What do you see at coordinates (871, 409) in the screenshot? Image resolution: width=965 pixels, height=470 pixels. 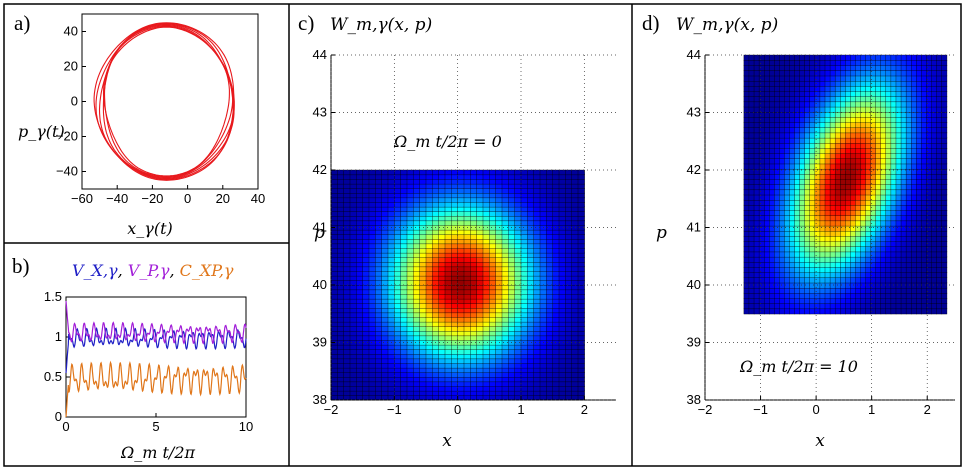 I see `x-tick-label: 1` at bounding box center [871, 409].